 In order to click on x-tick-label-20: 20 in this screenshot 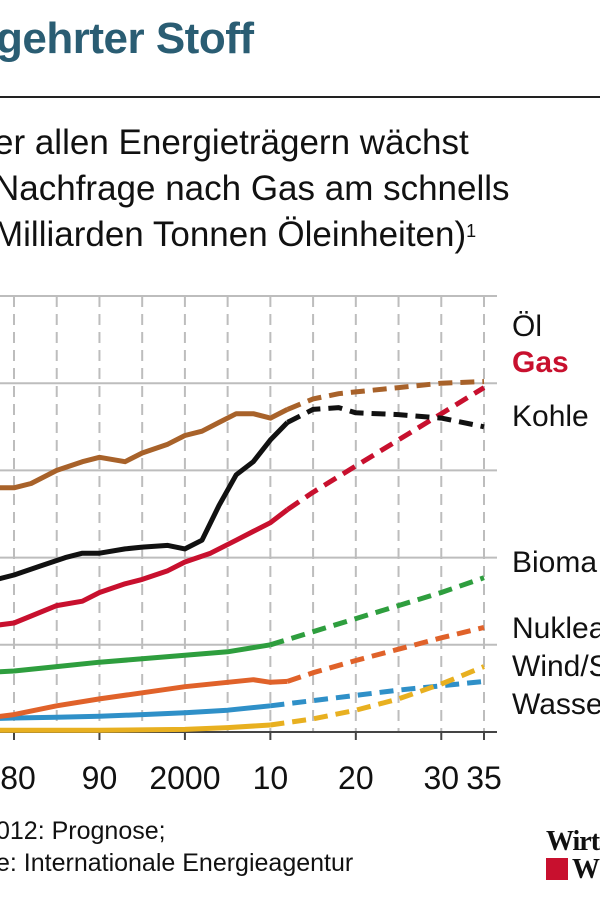, I will do `click(356, 778)`.